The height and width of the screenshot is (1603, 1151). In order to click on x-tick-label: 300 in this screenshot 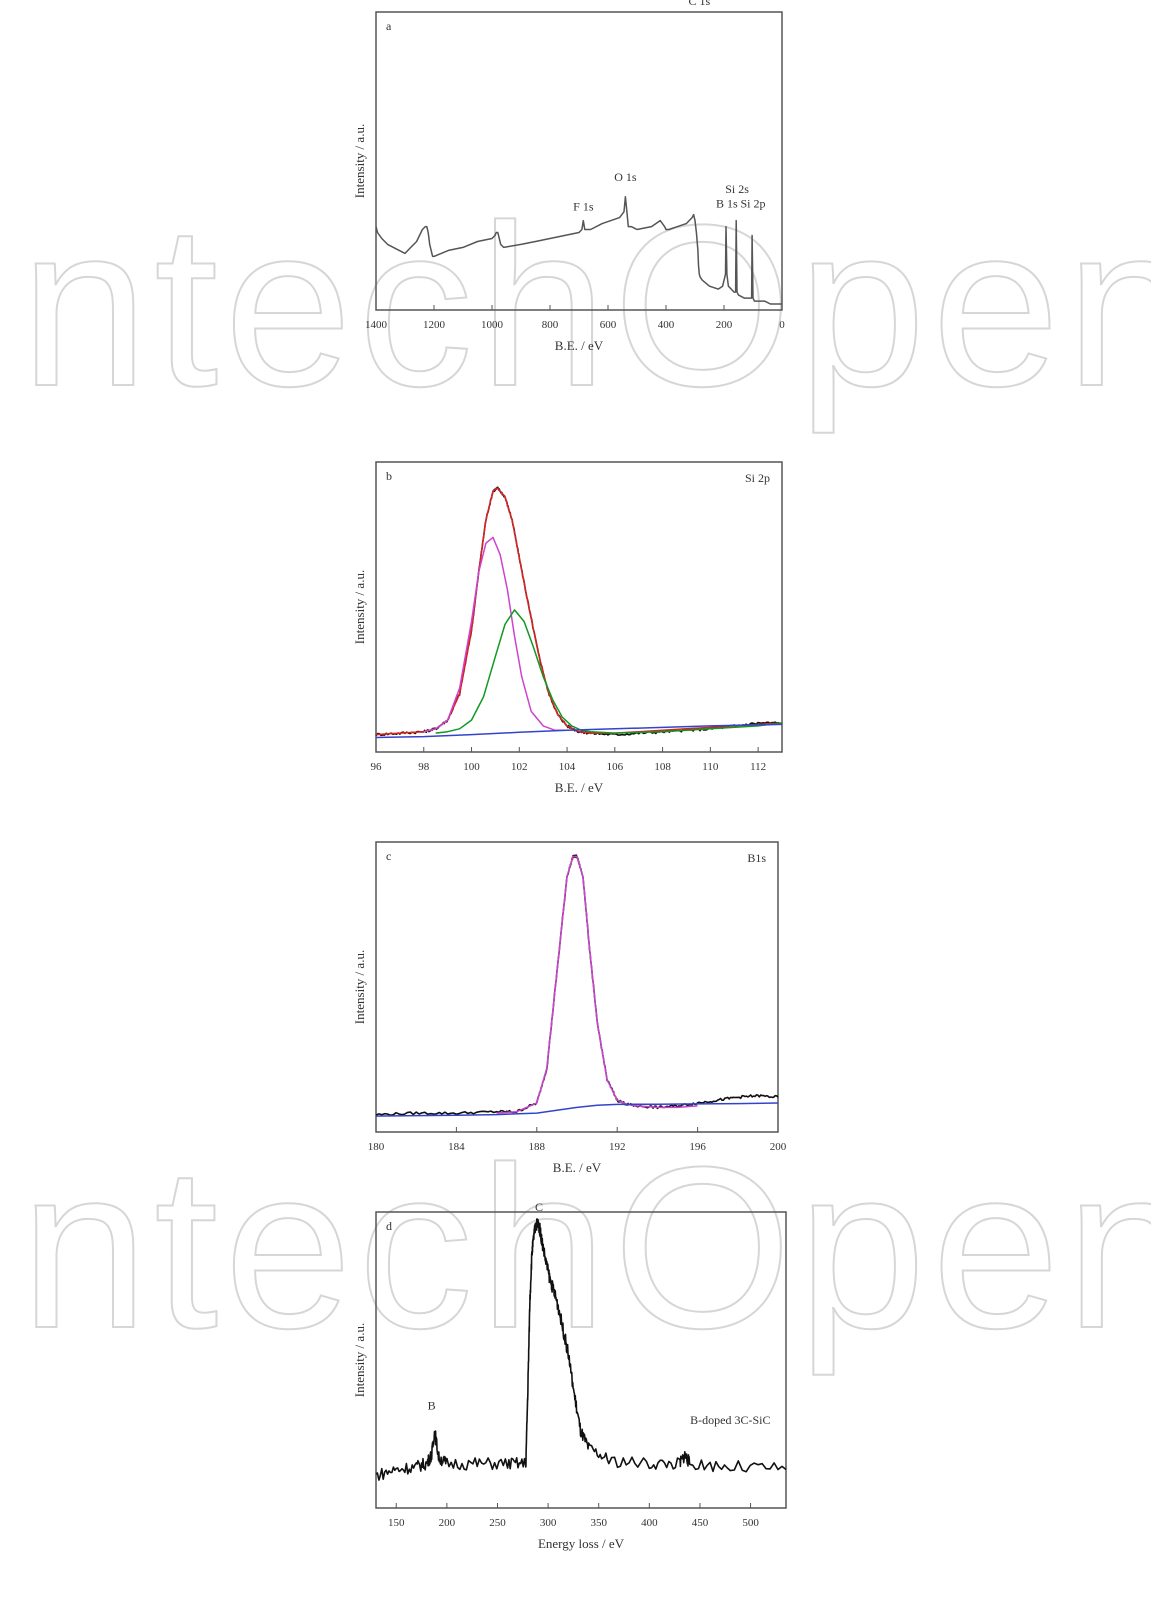, I will do `click(548, 1523)`.